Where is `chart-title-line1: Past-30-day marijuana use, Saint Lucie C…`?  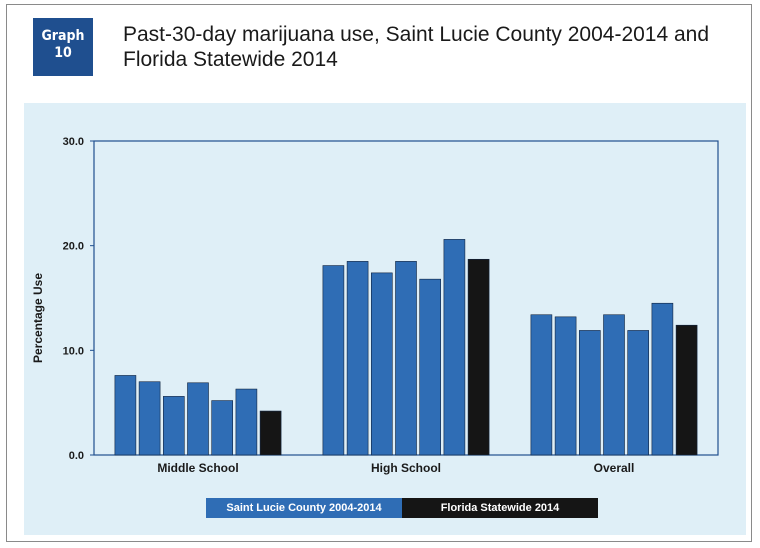
chart-title-line1: Past-30-day marijuana use, Saint Lucie C… is located at coordinates (416, 34).